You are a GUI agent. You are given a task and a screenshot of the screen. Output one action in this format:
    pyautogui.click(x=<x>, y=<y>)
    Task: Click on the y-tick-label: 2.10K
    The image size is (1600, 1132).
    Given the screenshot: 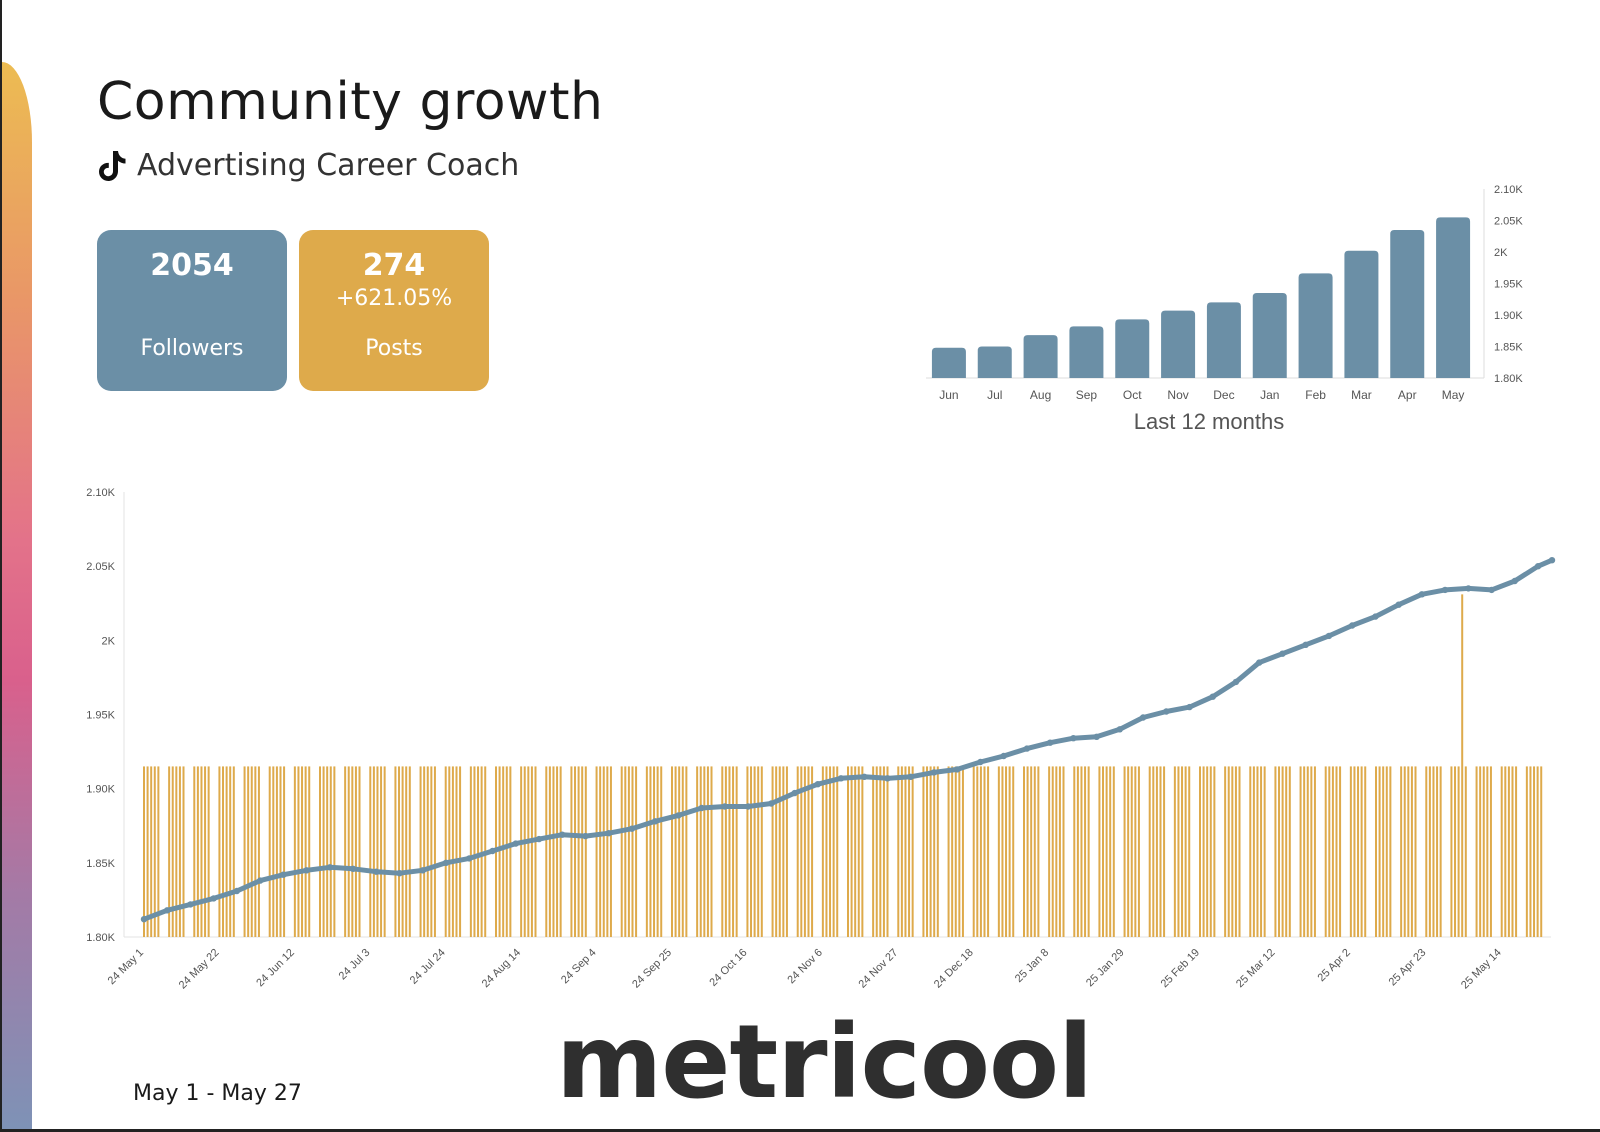 What is the action you would take?
    pyautogui.click(x=100, y=493)
    